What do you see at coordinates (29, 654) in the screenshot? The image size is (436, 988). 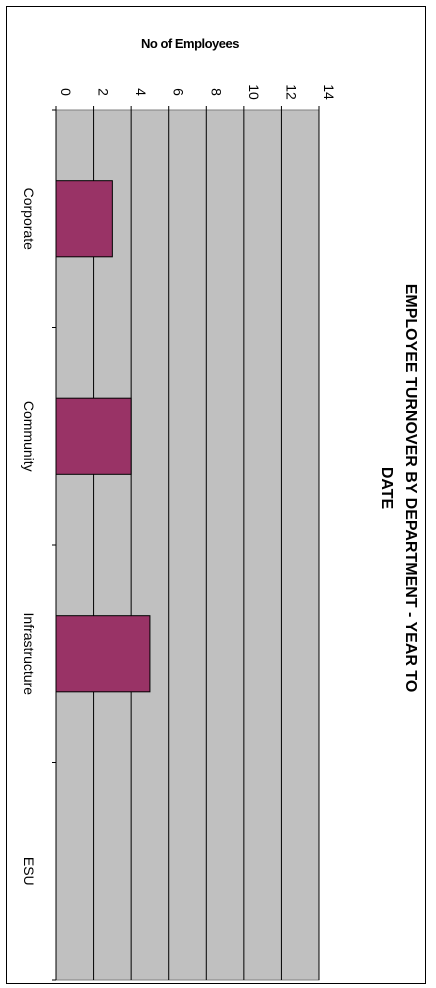 I see `category-label: Infrastructure` at bounding box center [29, 654].